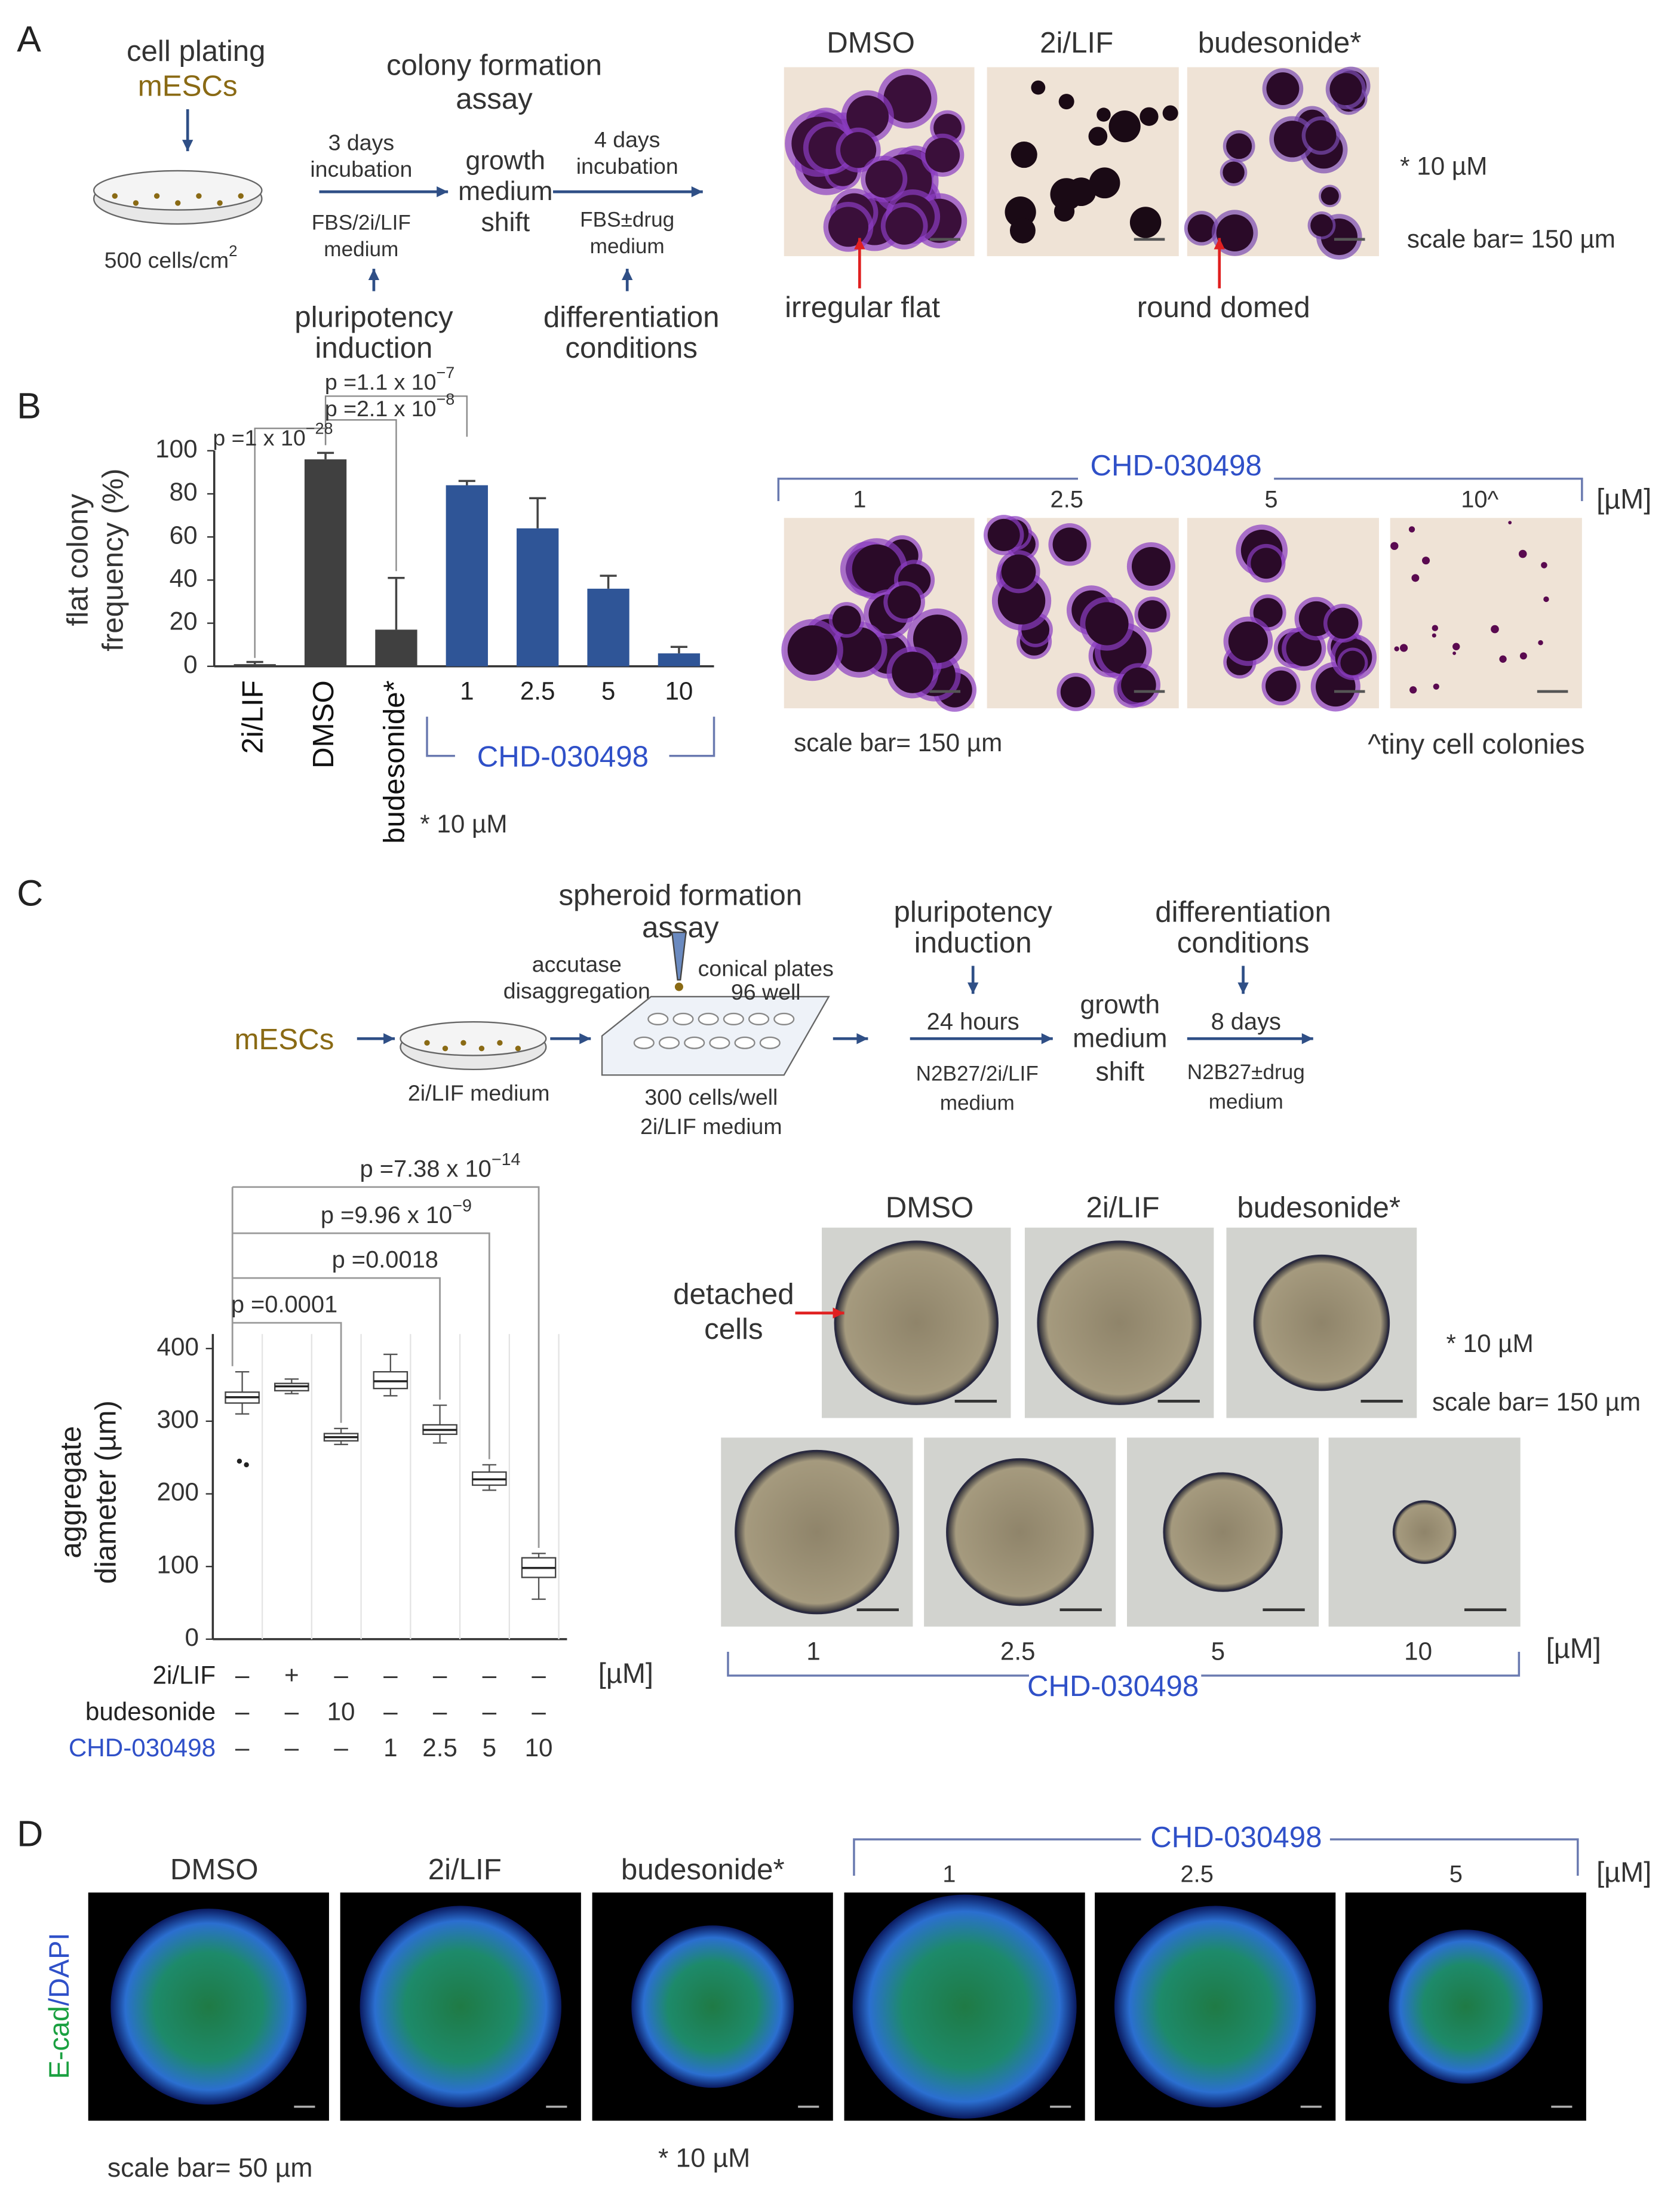 This screenshot has height=2197, width=1680. What do you see at coordinates (679, 956) in the screenshot?
I see `pipette` at bounding box center [679, 956].